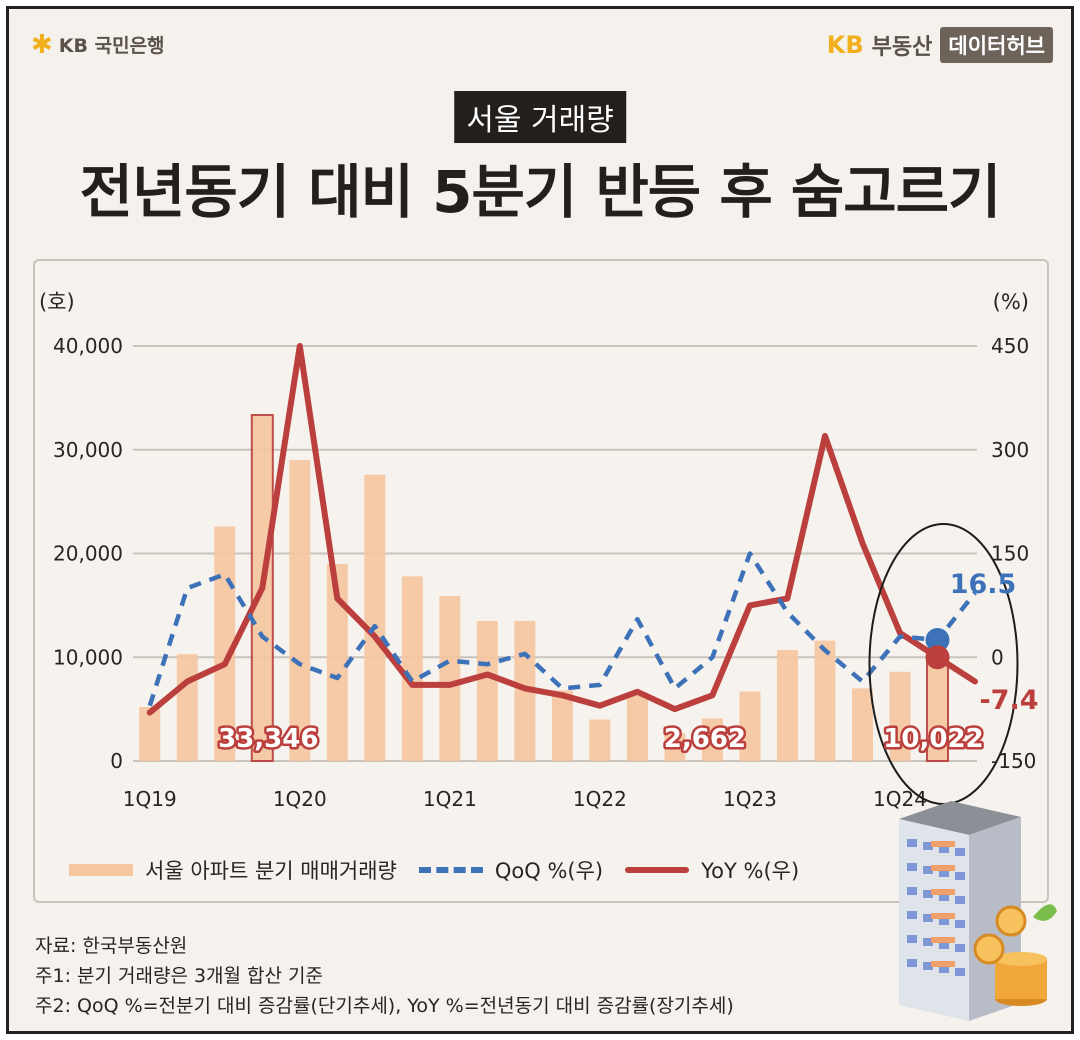 The height and width of the screenshot is (1040, 1080). Describe the element at coordinates (88, 346) in the screenshot. I see `left-tick-label: 40,000` at that location.